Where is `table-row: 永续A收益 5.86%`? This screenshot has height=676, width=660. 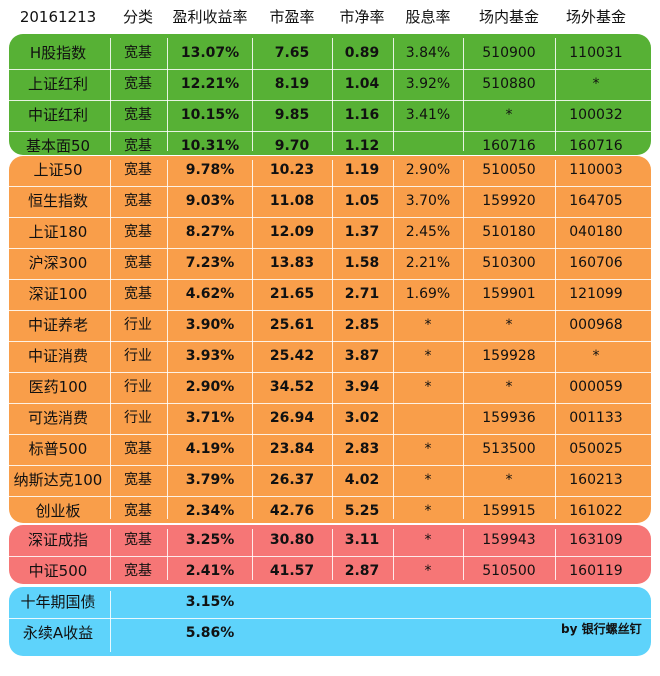 table-row: 永续A收益 5.86% is located at coordinates (330, 633).